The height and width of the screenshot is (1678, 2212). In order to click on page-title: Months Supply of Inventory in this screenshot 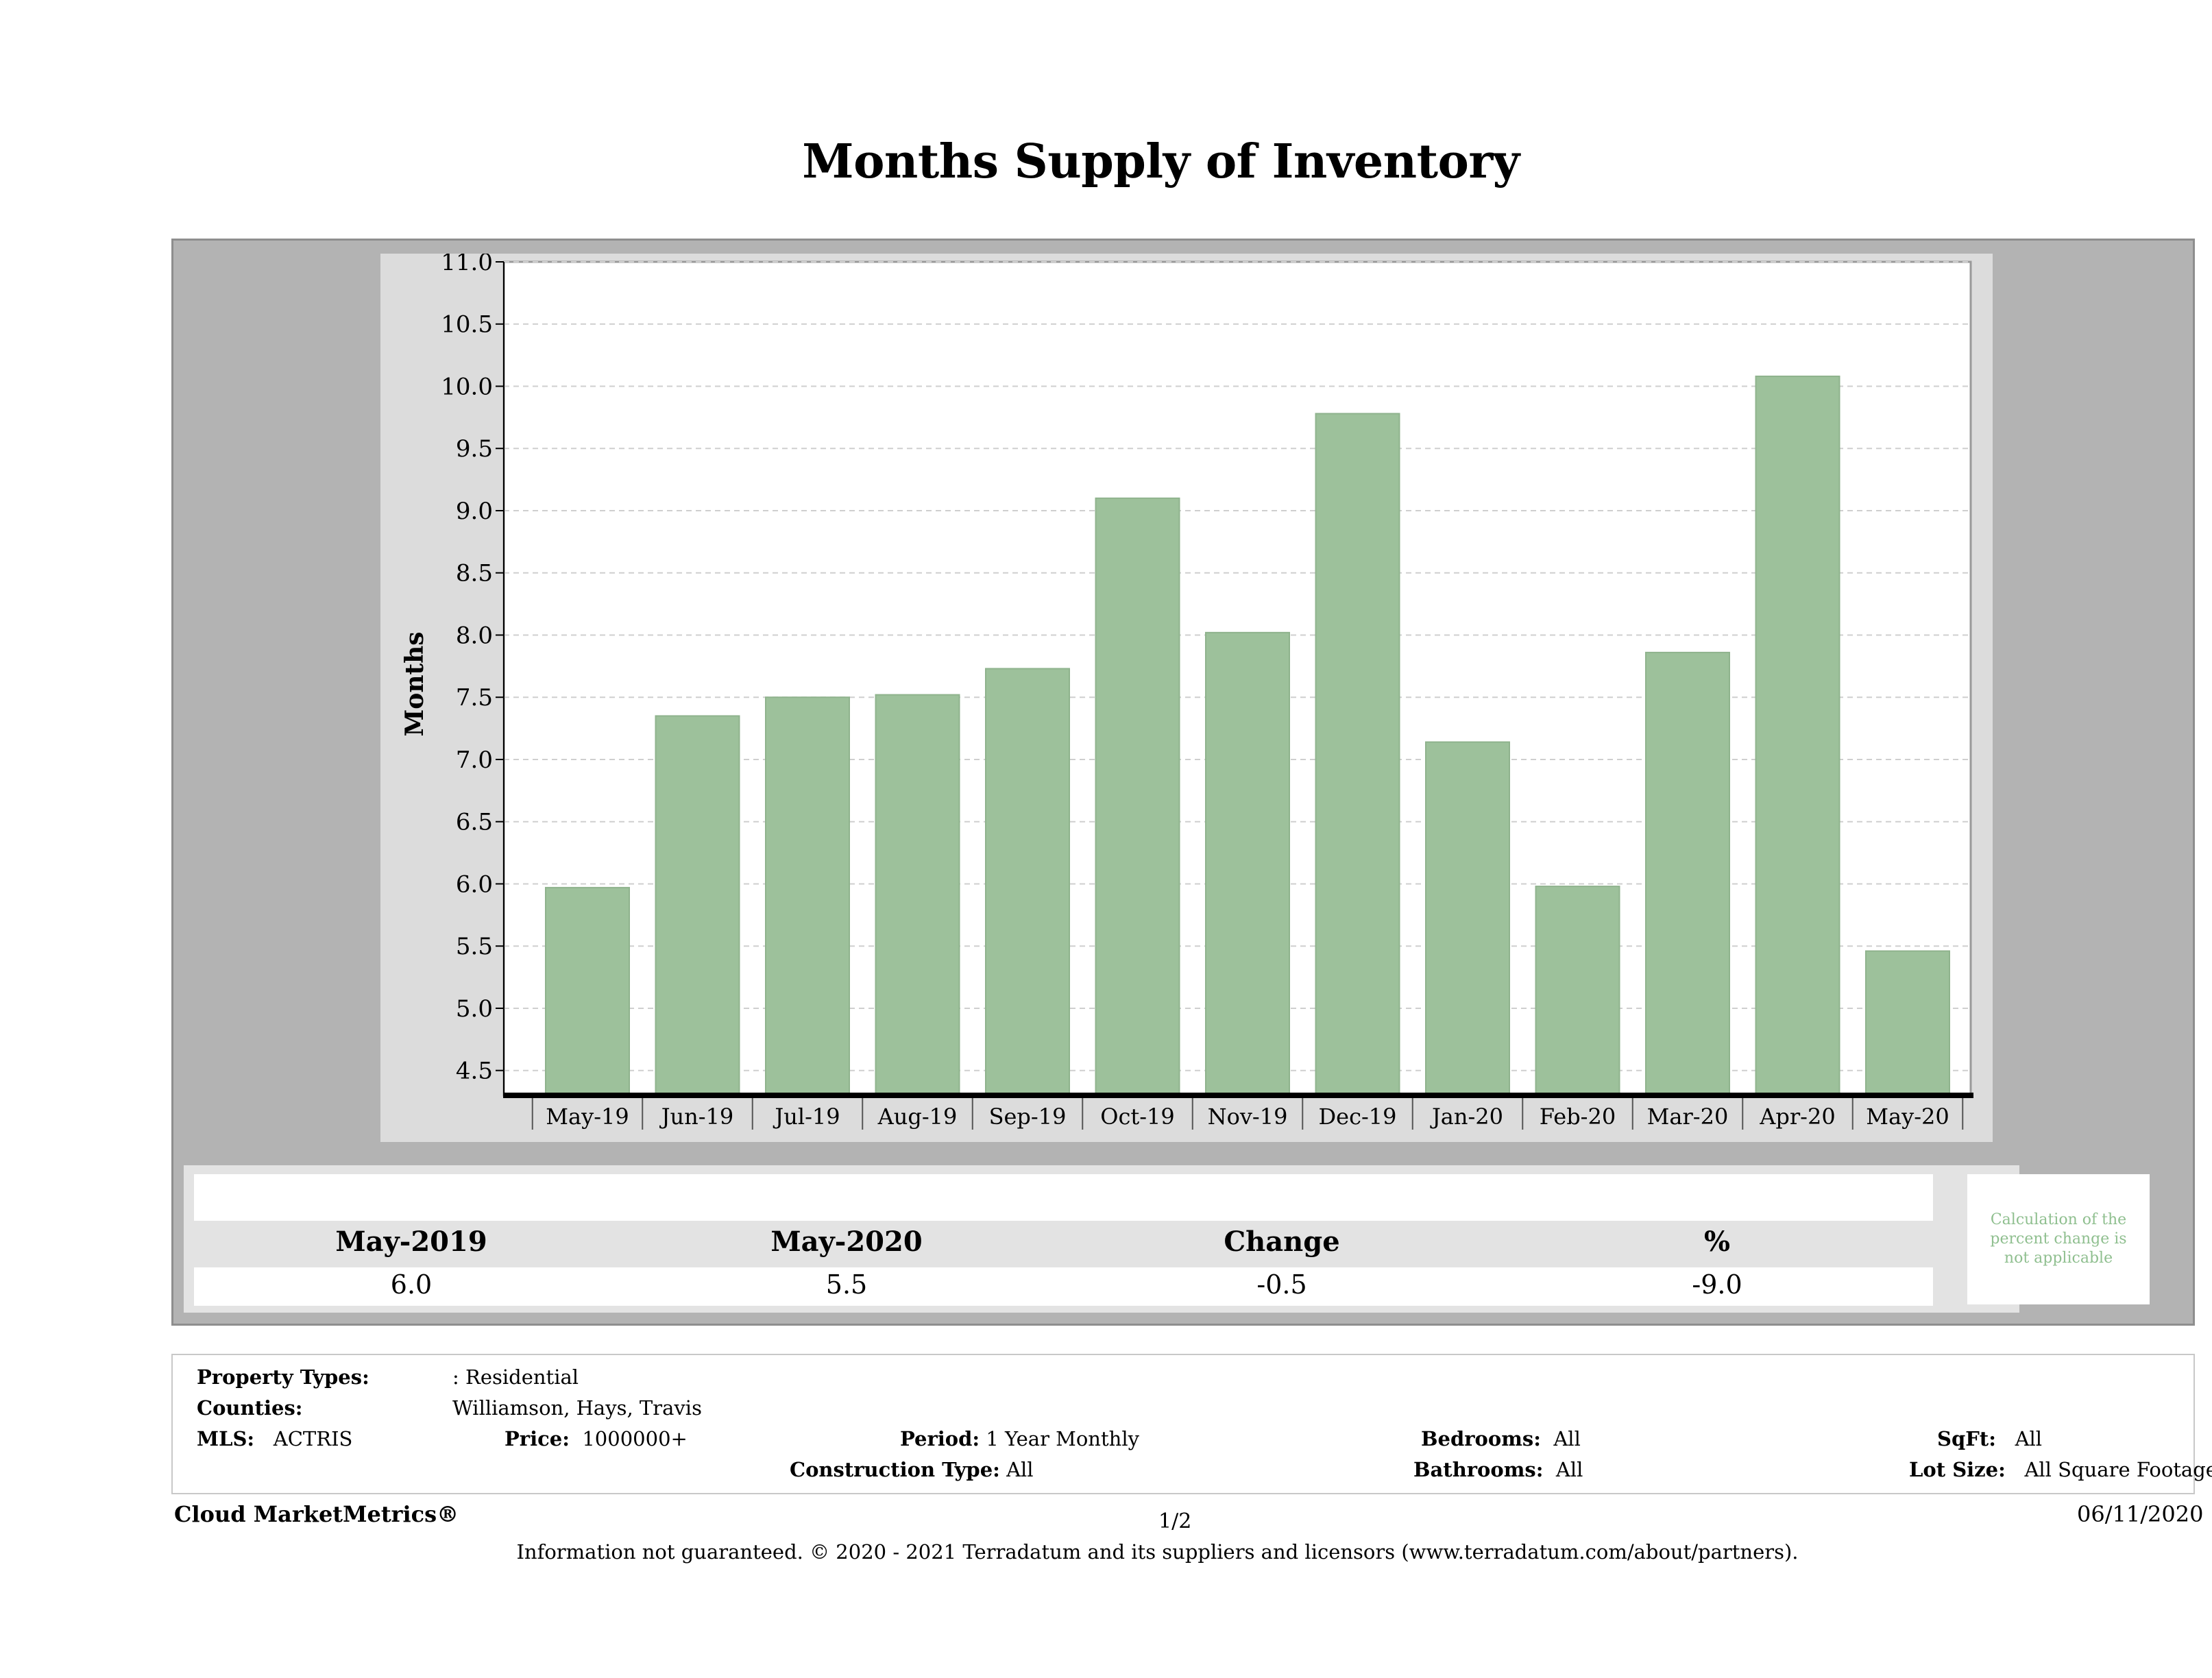, I will do `click(1161, 161)`.